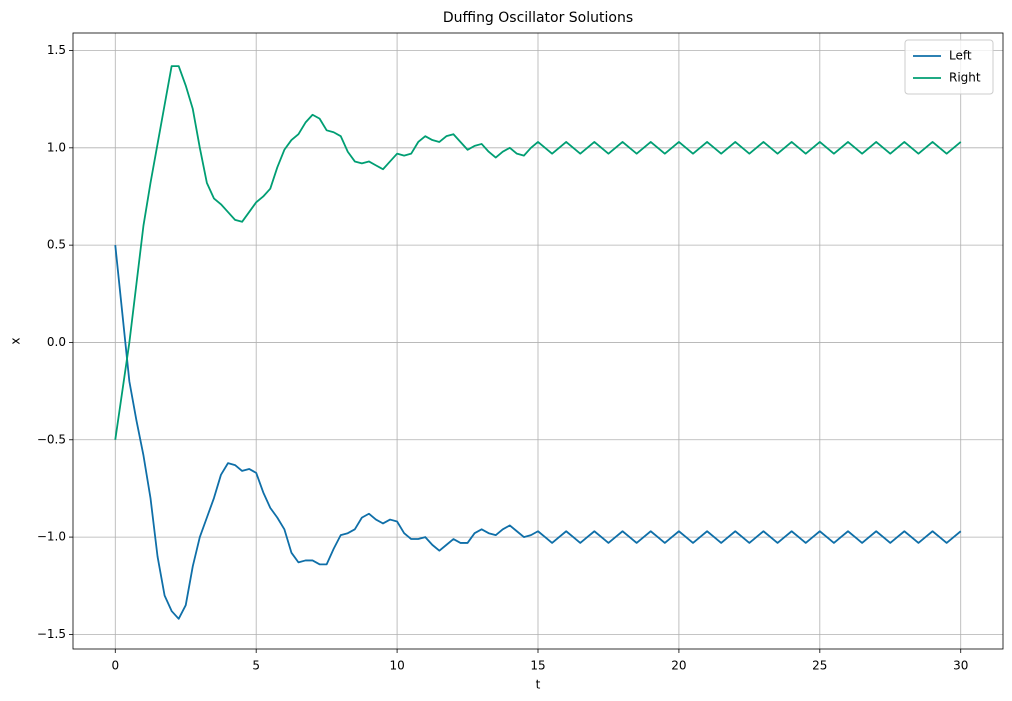  Describe the element at coordinates (56, 147) in the screenshot. I see `y-tick-label: 1.0` at that location.